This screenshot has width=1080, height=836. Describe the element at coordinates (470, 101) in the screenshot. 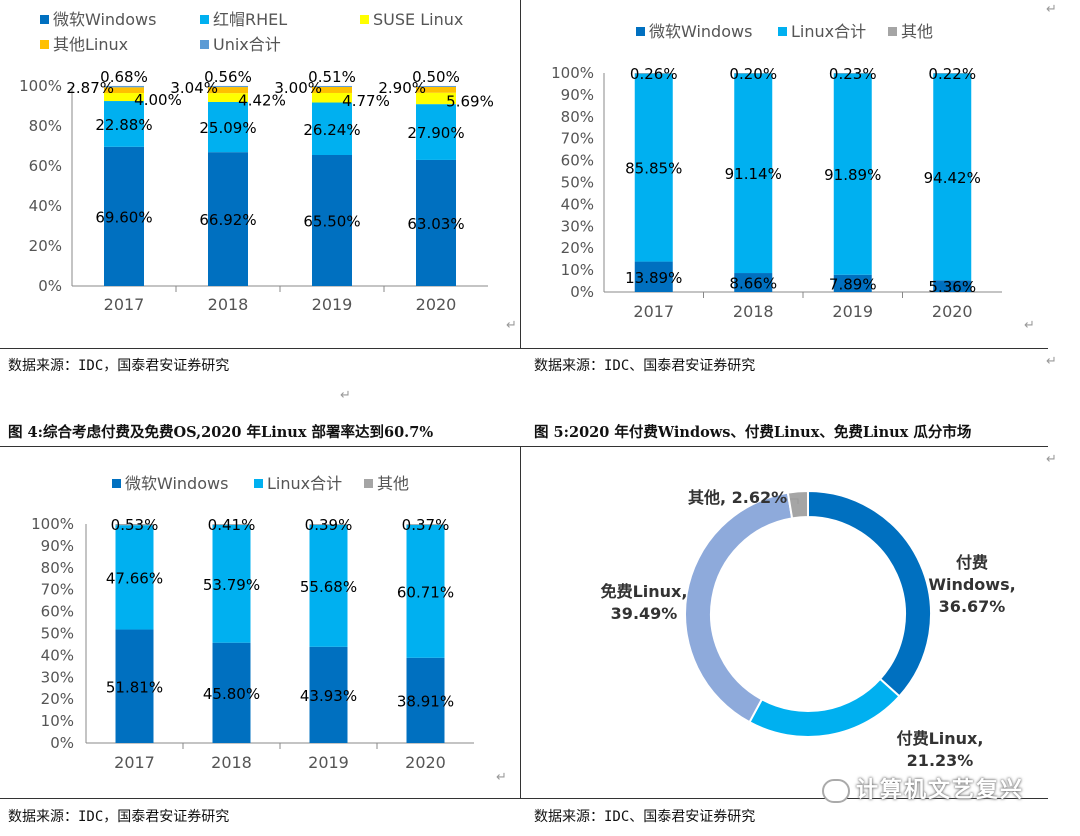

I see `data-label: 5.69%` at that location.